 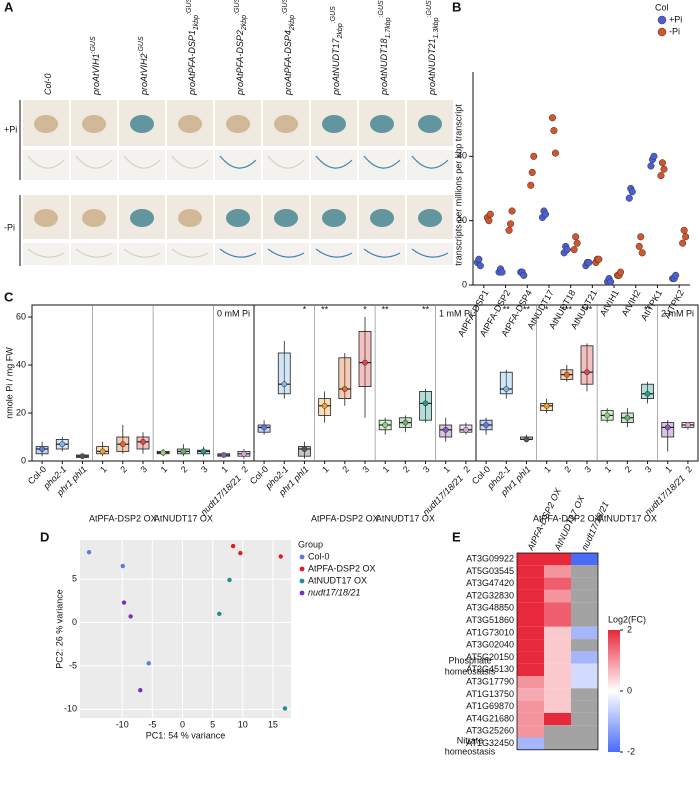 What do you see at coordinates (336, 66) in the screenshot?
I see `label-main: proAtNUDT17` at bounding box center [336, 66].